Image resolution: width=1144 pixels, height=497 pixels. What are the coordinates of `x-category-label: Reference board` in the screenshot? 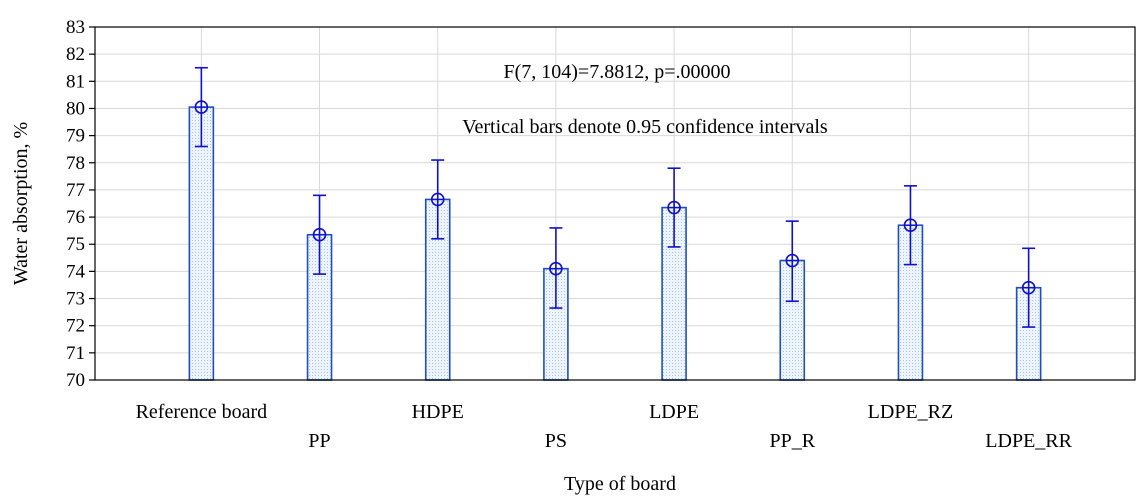 It's located at (202, 412).